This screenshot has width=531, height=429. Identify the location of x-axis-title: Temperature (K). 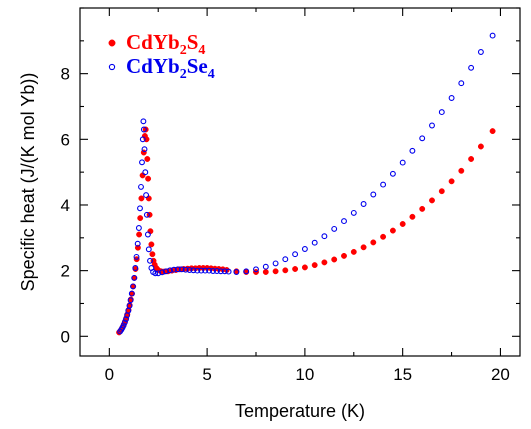
(300, 411).